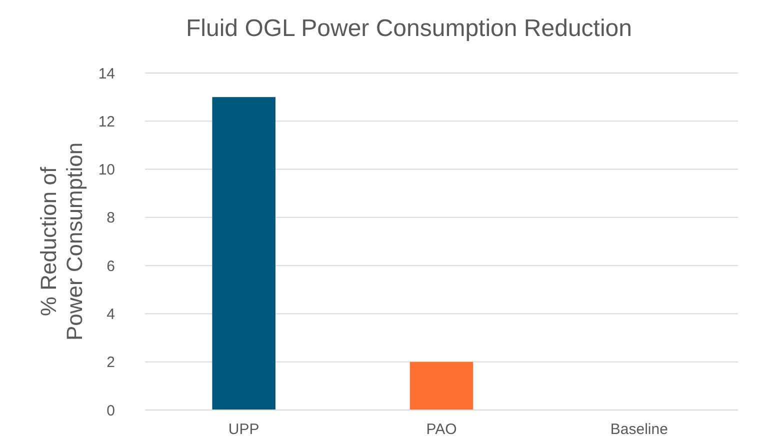 The image size is (758, 439). I want to click on y-tick-label: 8, so click(110, 218).